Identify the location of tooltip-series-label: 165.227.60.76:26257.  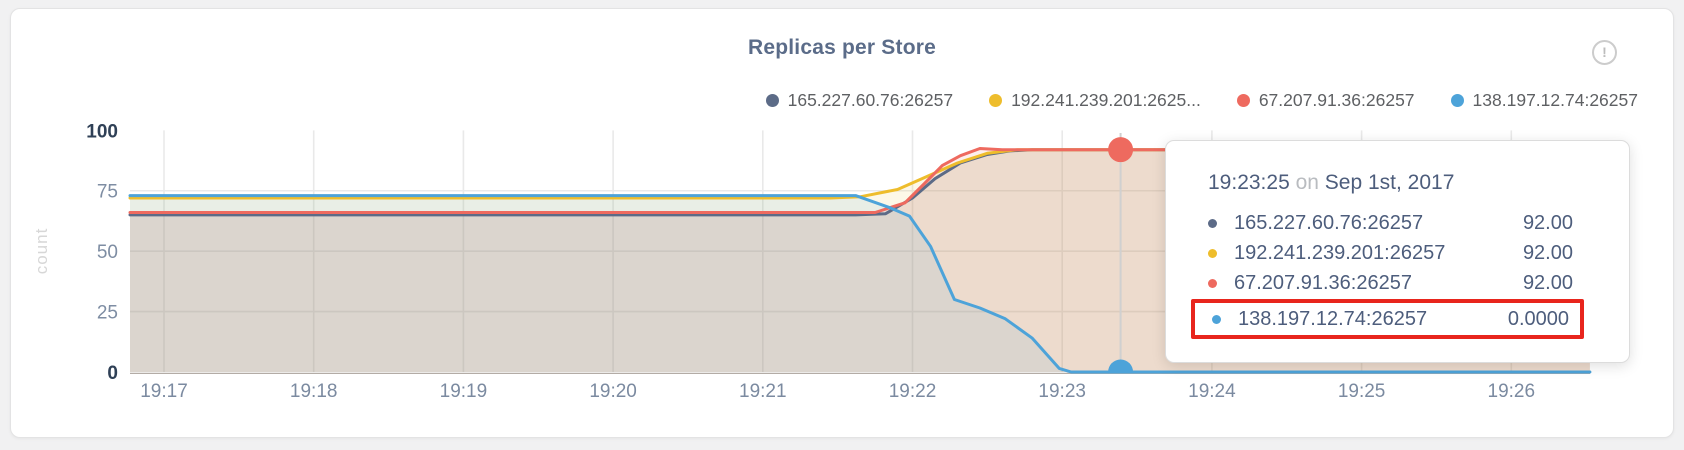
(1329, 222).